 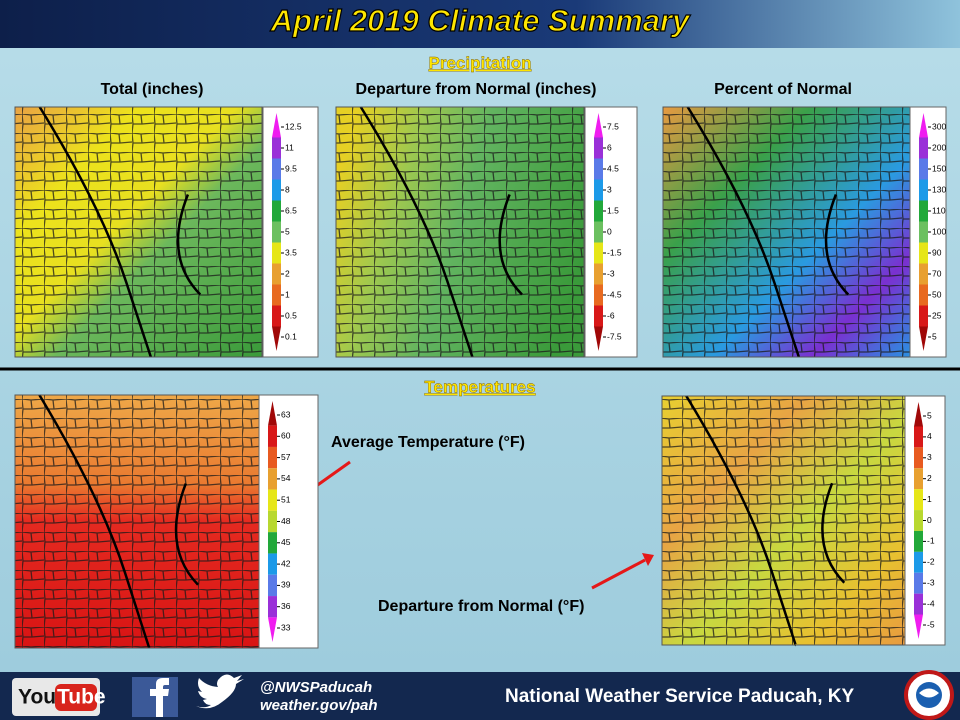 I want to click on website: weather.gov/pah, so click(x=319, y=705).